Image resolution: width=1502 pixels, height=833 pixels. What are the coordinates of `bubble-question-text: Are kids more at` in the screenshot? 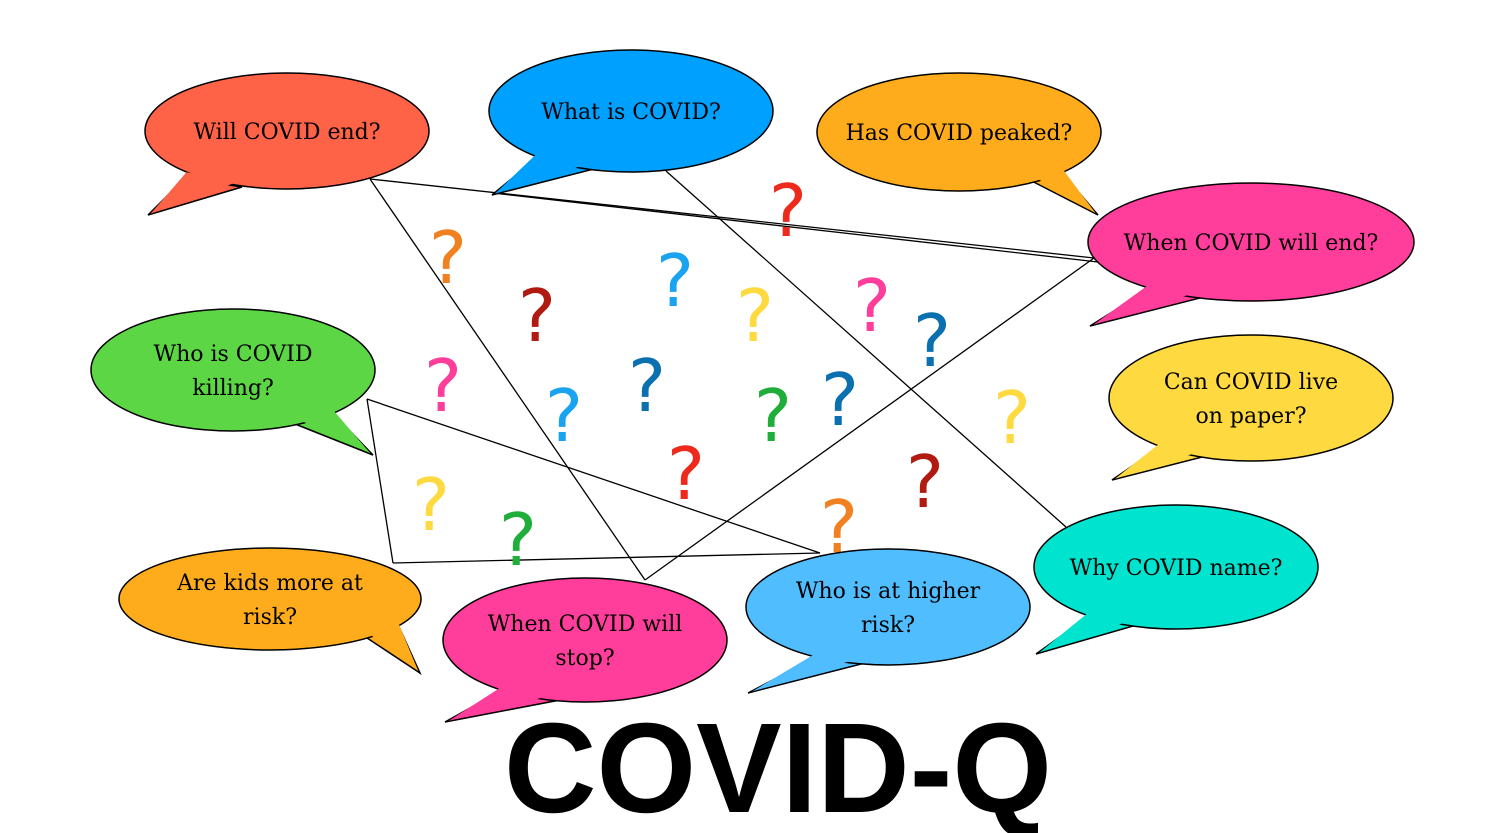 It's located at (269, 583).